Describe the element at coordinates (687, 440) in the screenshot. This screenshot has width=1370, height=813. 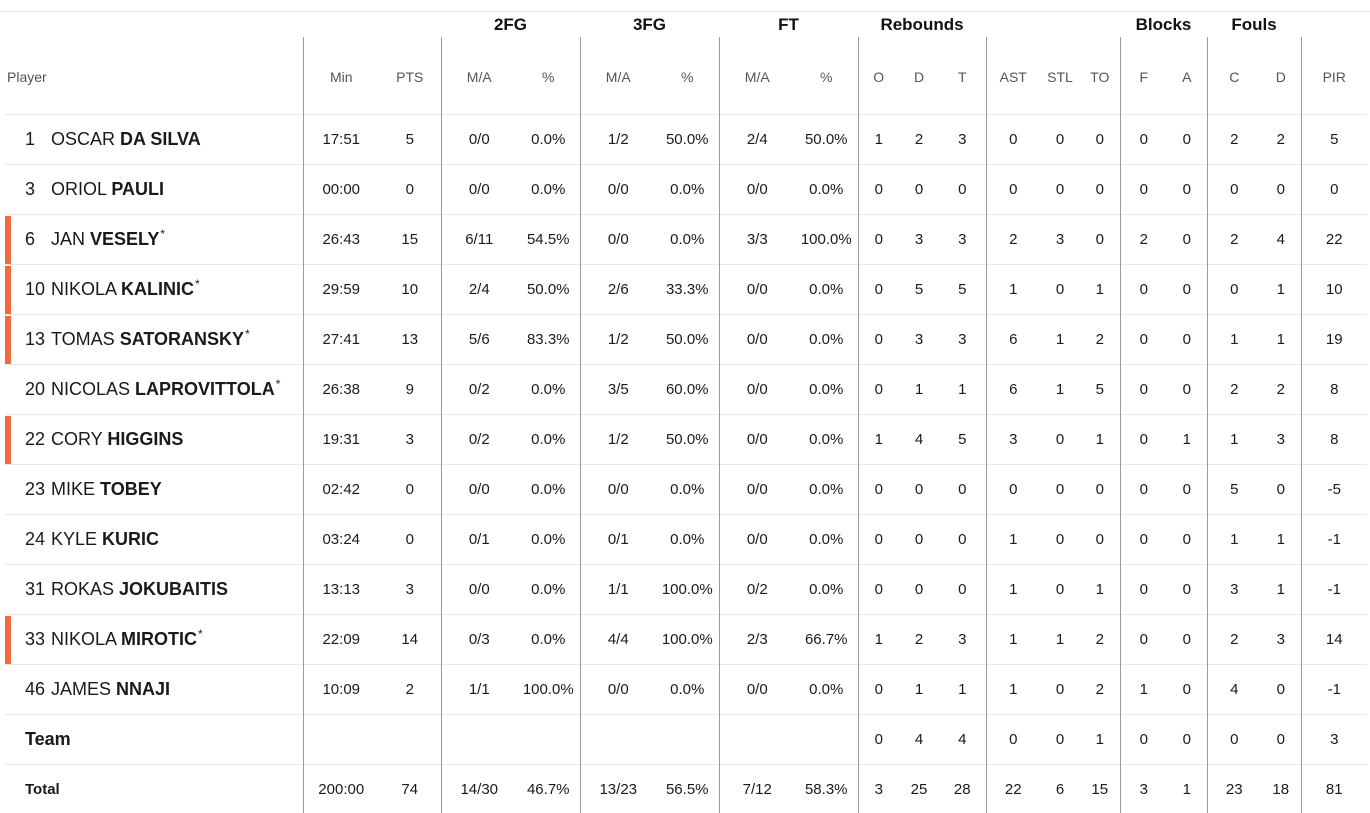
I see `stat-3fg-pct: 50.0%` at that location.